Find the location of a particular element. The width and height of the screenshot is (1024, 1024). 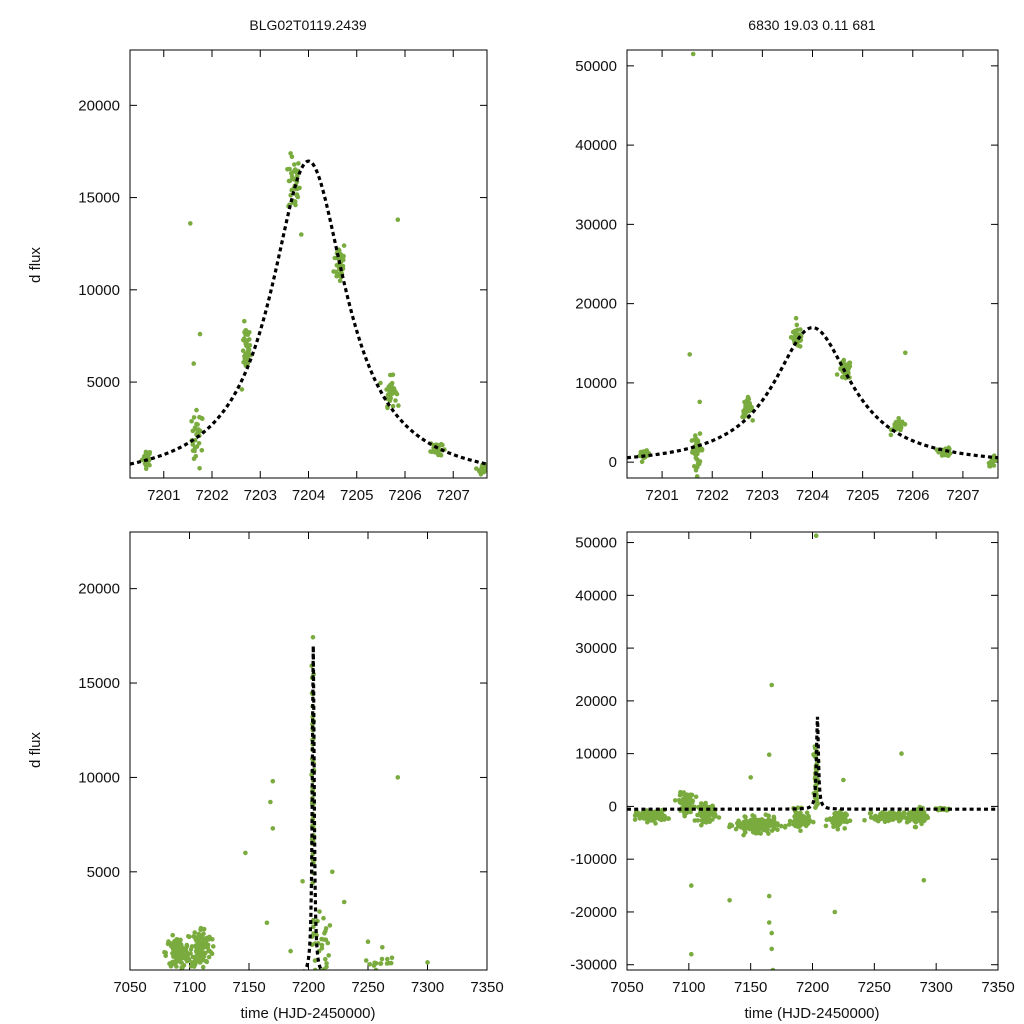

y-tick-label: 10000 is located at coordinates (99, 290).